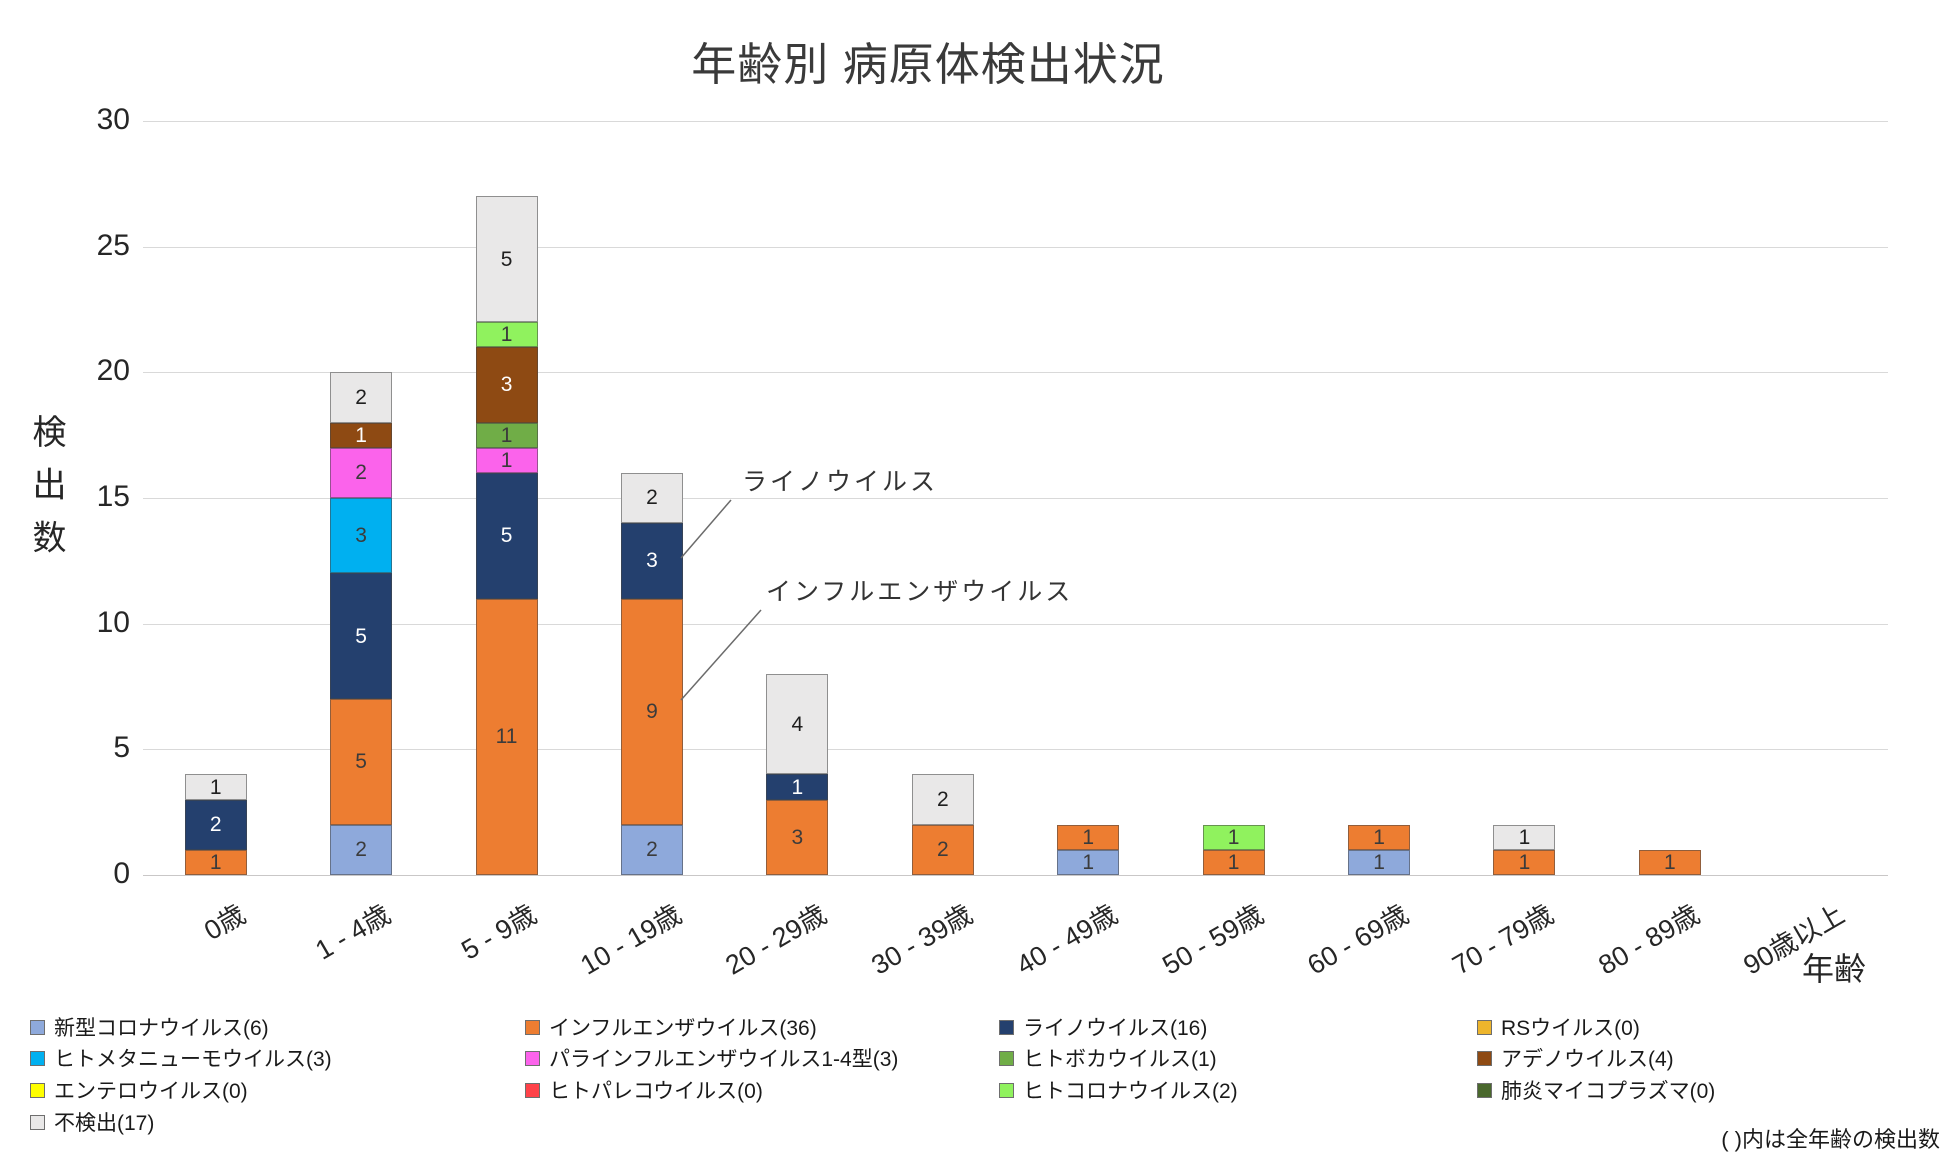  Describe the element at coordinates (161, 1028) in the screenshot. I see `legend-label: 新型コロナウイルス(6)` at that location.